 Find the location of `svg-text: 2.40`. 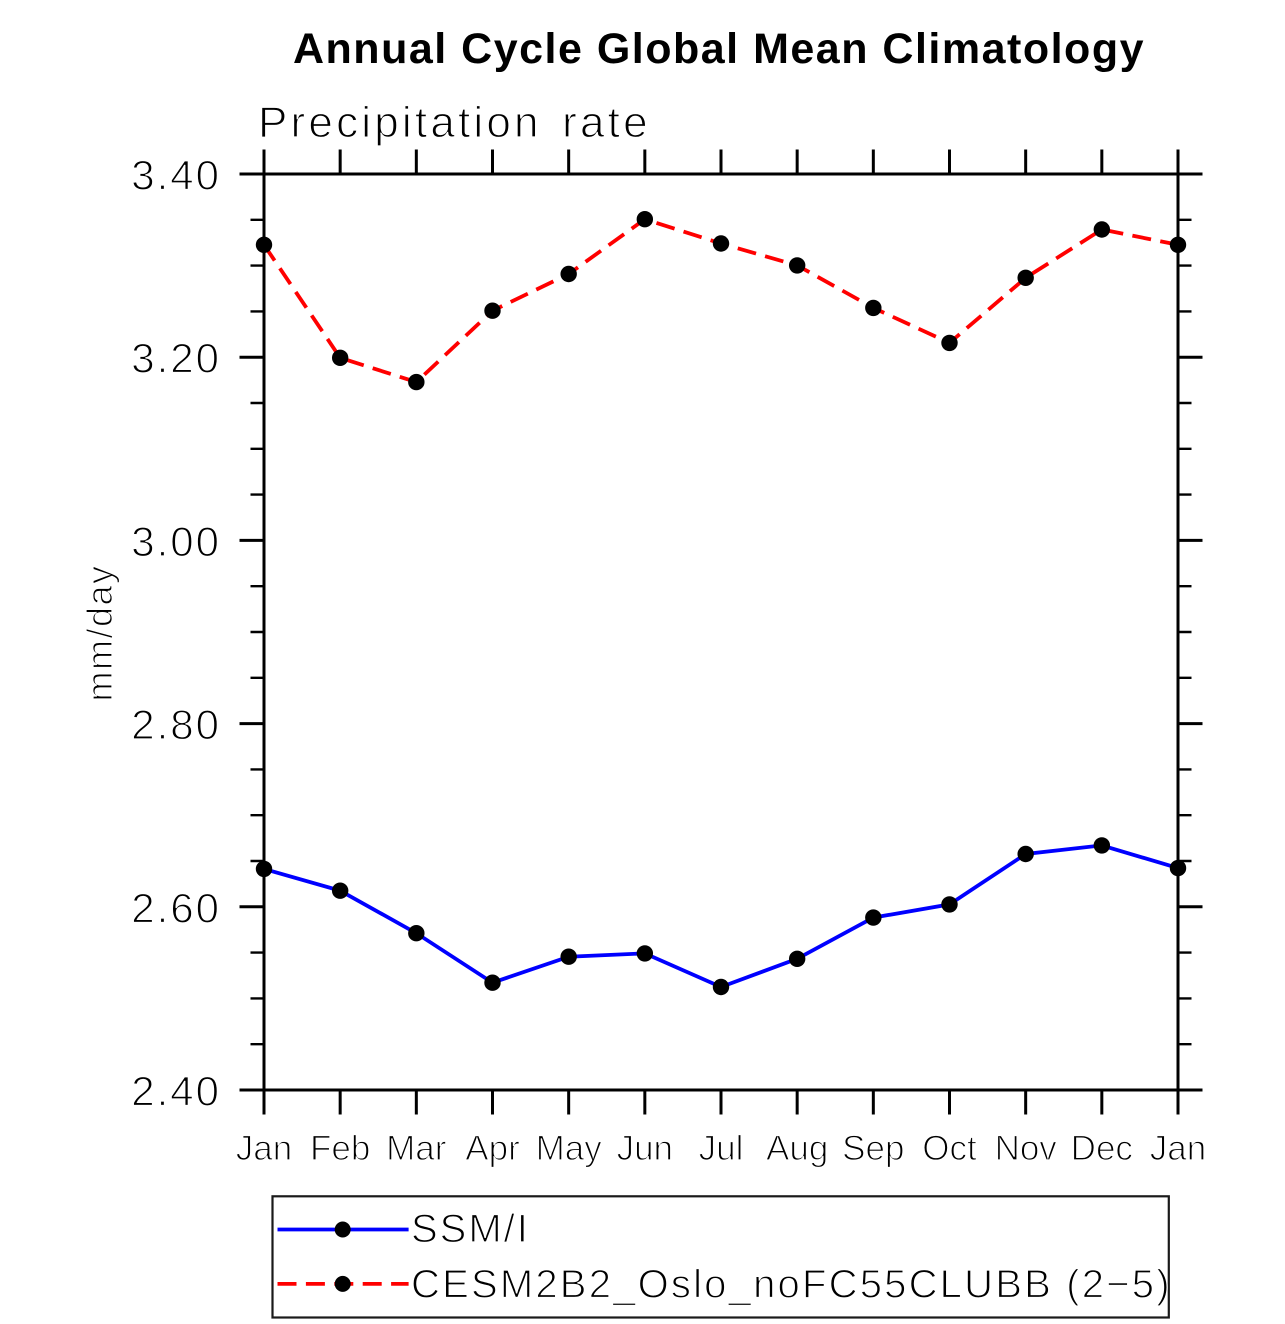

svg-text: 2.40 is located at coordinates (176, 1091).